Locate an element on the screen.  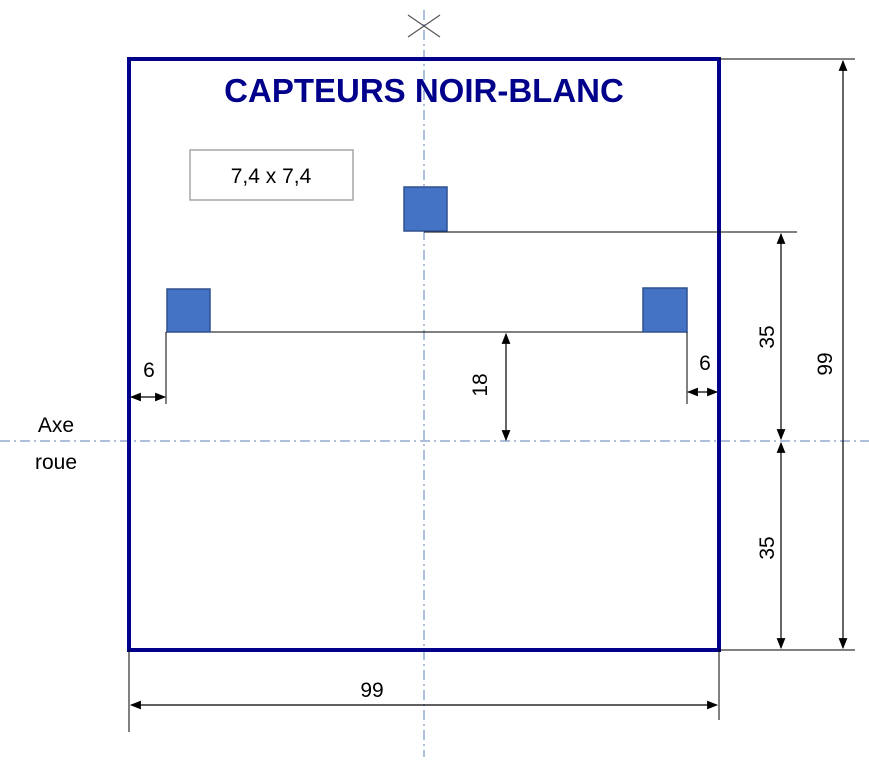
left-offset-label: 6 is located at coordinates (149, 370).